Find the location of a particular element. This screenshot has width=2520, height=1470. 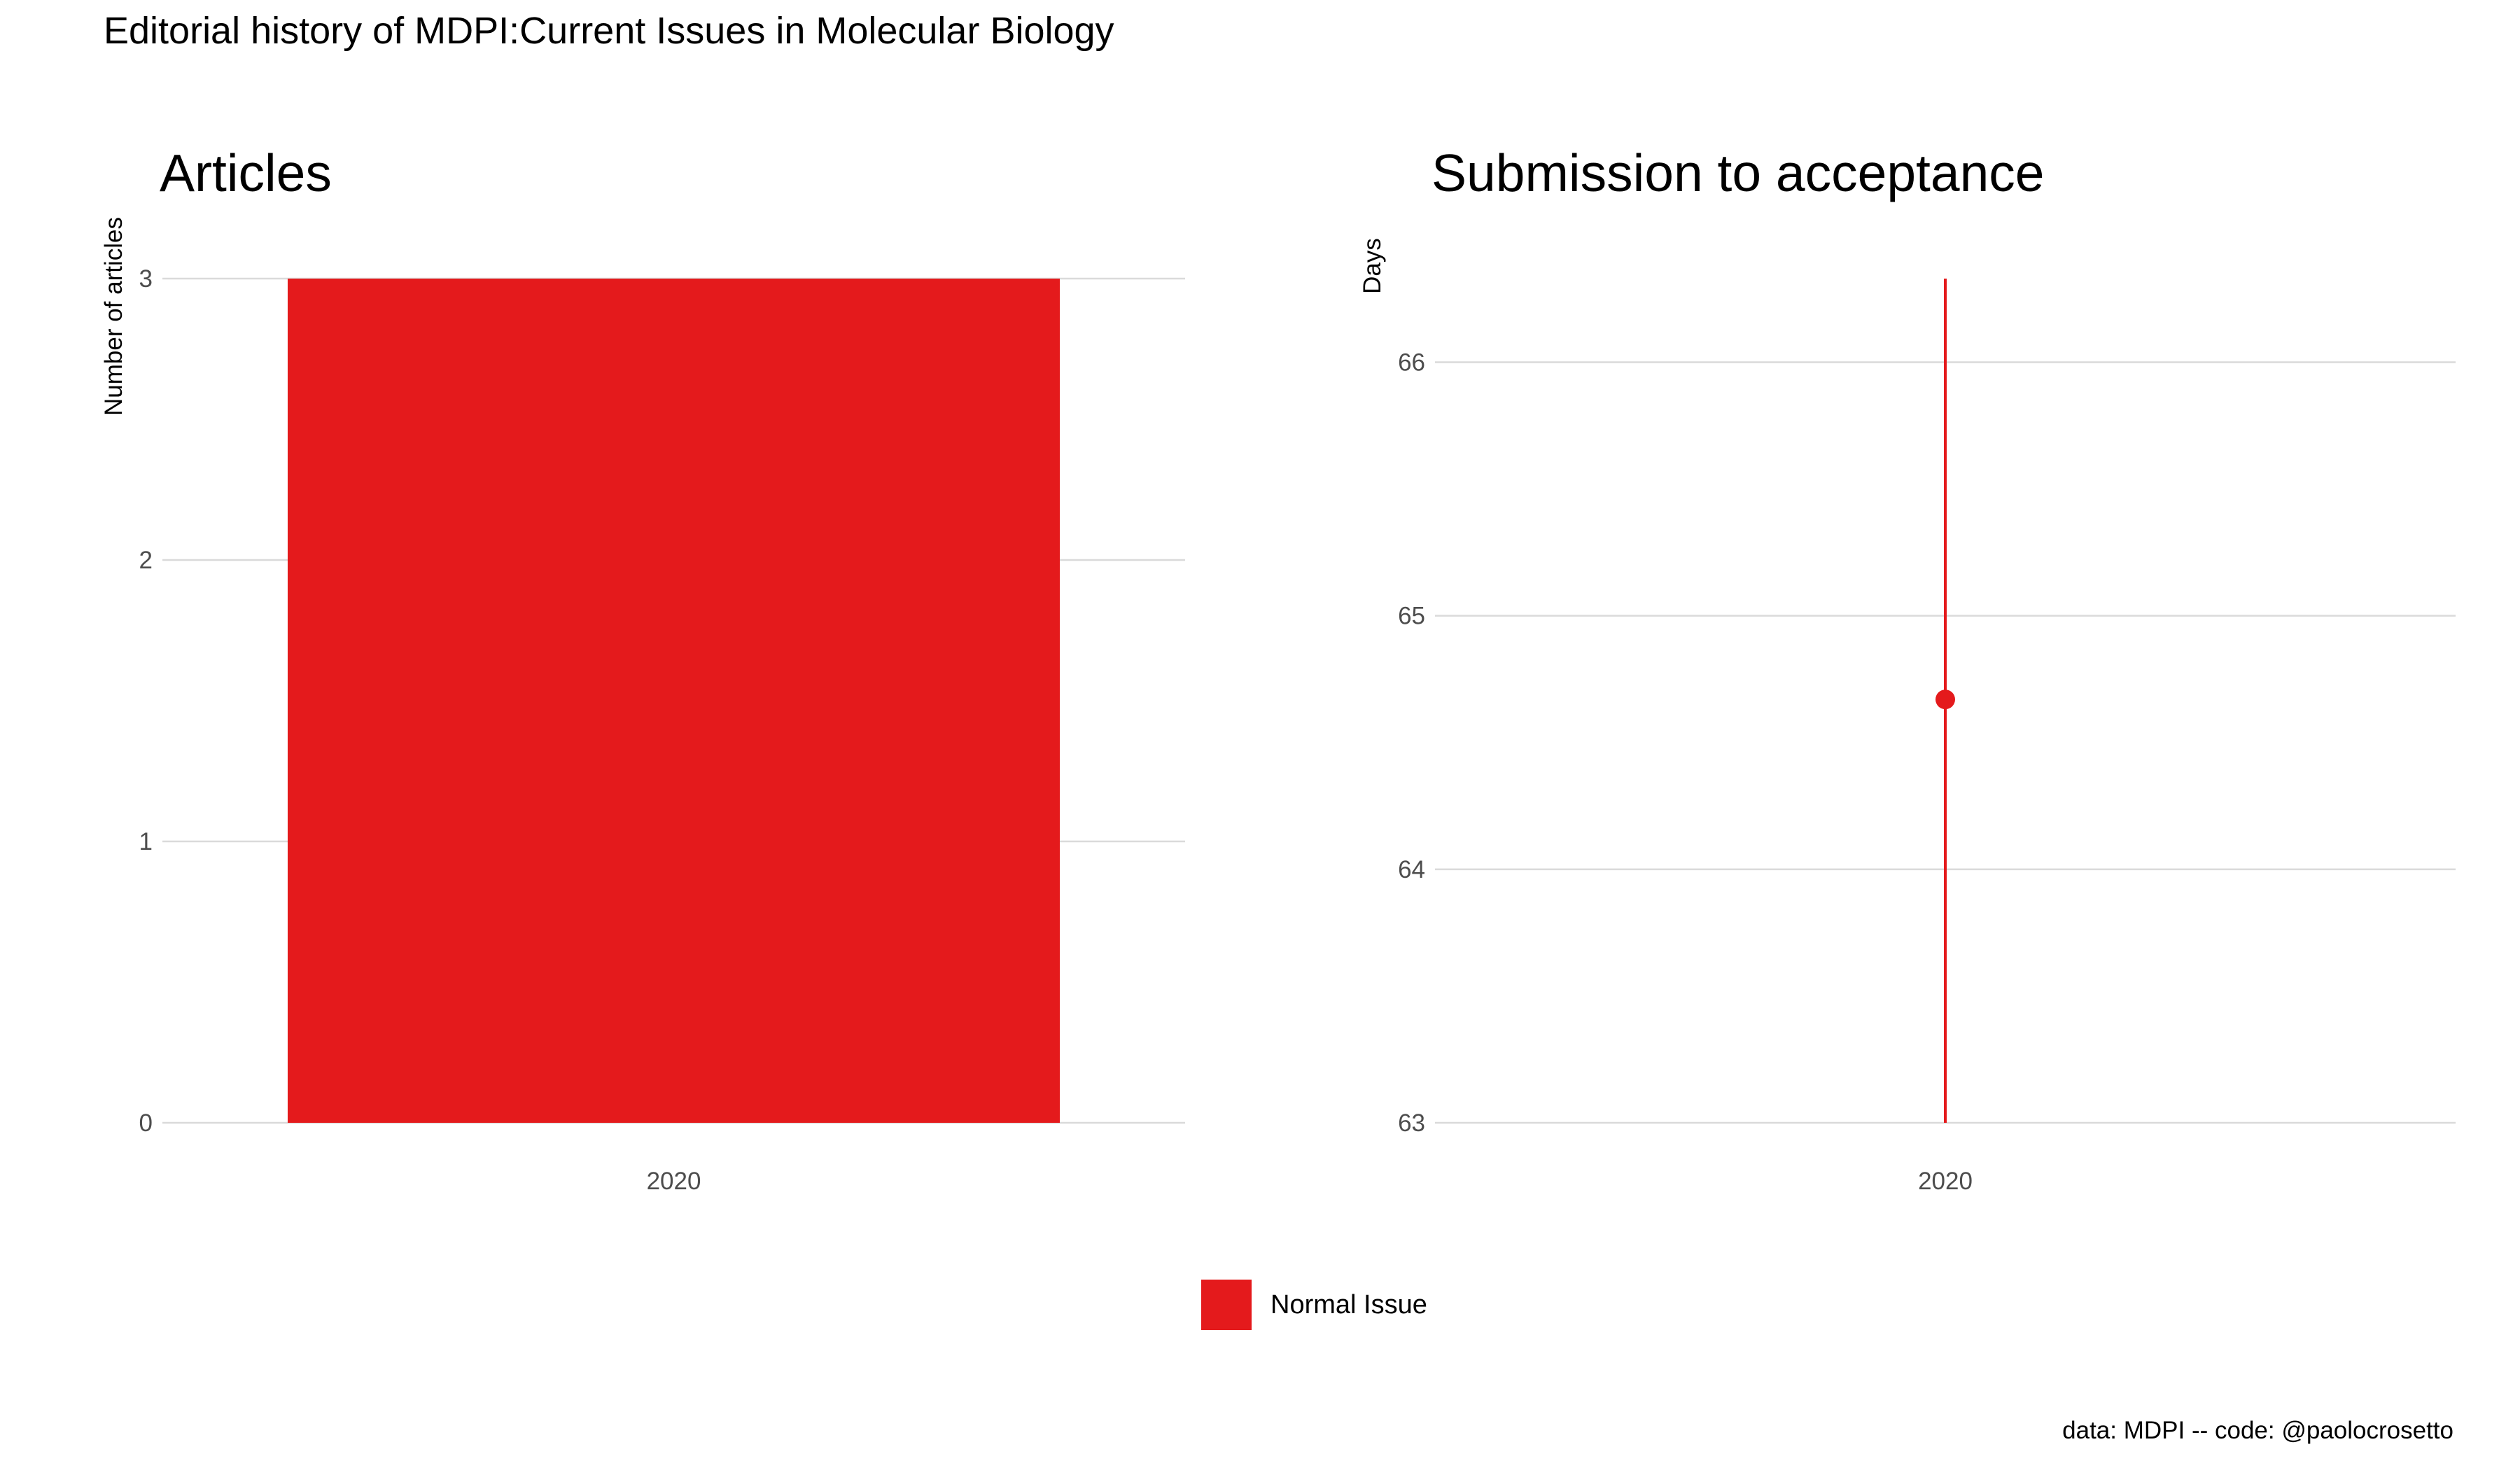

legend-swatch-normal-issue is located at coordinates (1226, 1305).